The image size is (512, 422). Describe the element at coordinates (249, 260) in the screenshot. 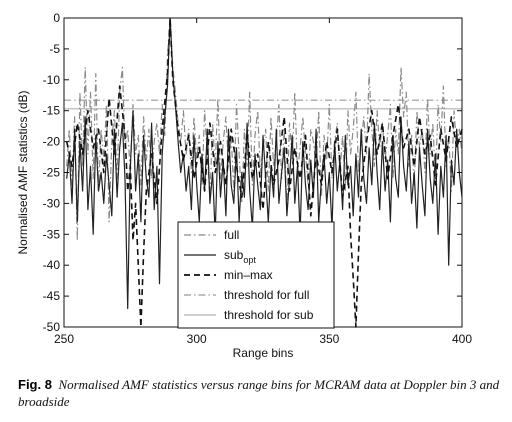

I see `legend-label-subscript: opt` at that location.